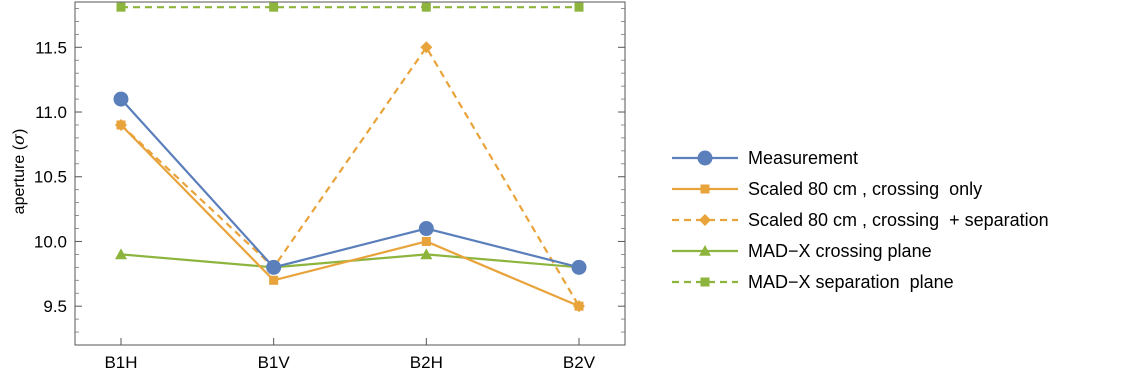  I want to click on legend-item-5: MAD−X separation plane, so click(813, 282).